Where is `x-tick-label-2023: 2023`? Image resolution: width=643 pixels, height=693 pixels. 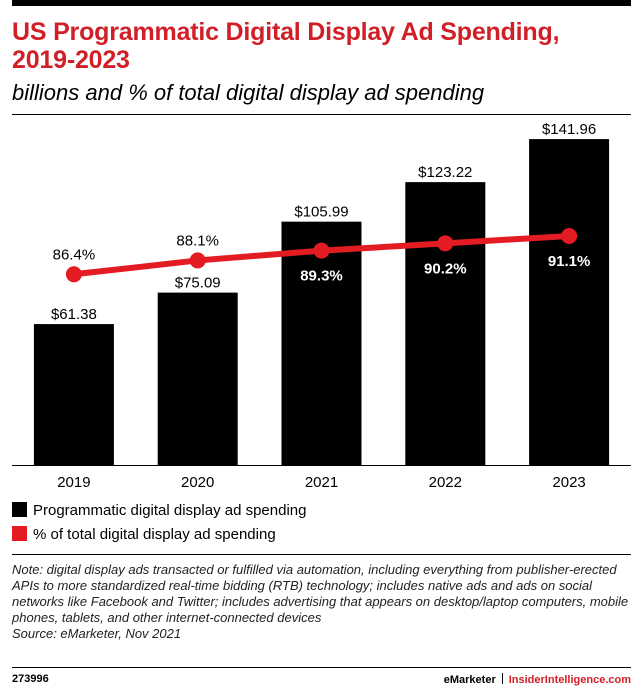 x-tick-label-2023: 2023 is located at coordinates (568, 482).